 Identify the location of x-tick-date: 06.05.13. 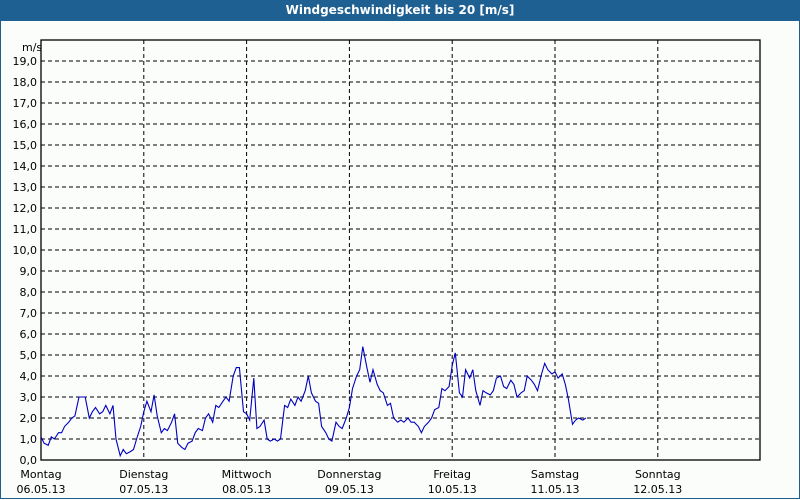
(41, 489).